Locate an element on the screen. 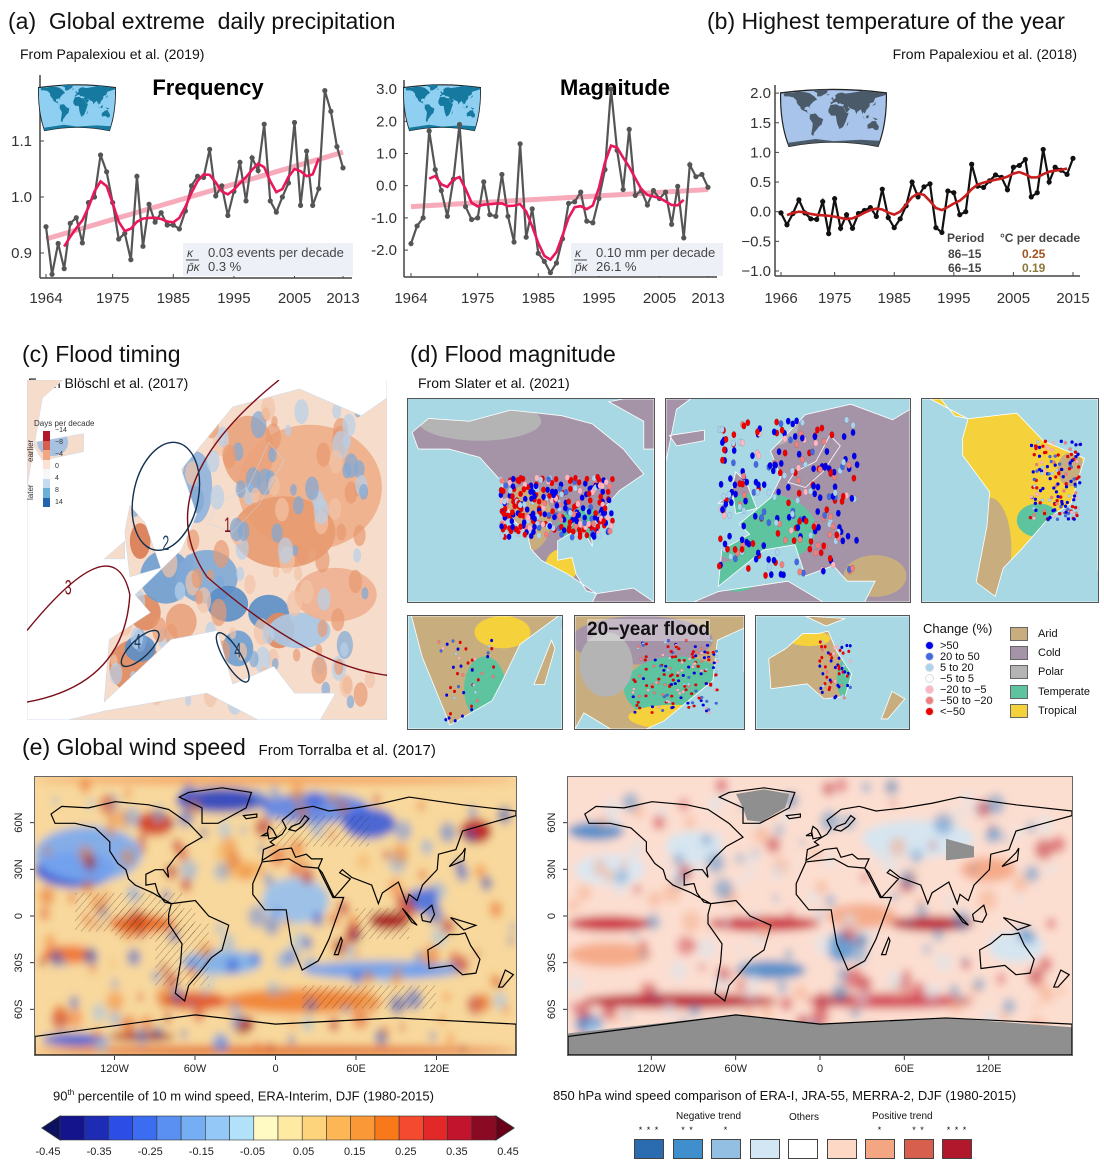 This screenshot has height=1171, width=1104. trend-swatch is located at coordinates (918, 1149).